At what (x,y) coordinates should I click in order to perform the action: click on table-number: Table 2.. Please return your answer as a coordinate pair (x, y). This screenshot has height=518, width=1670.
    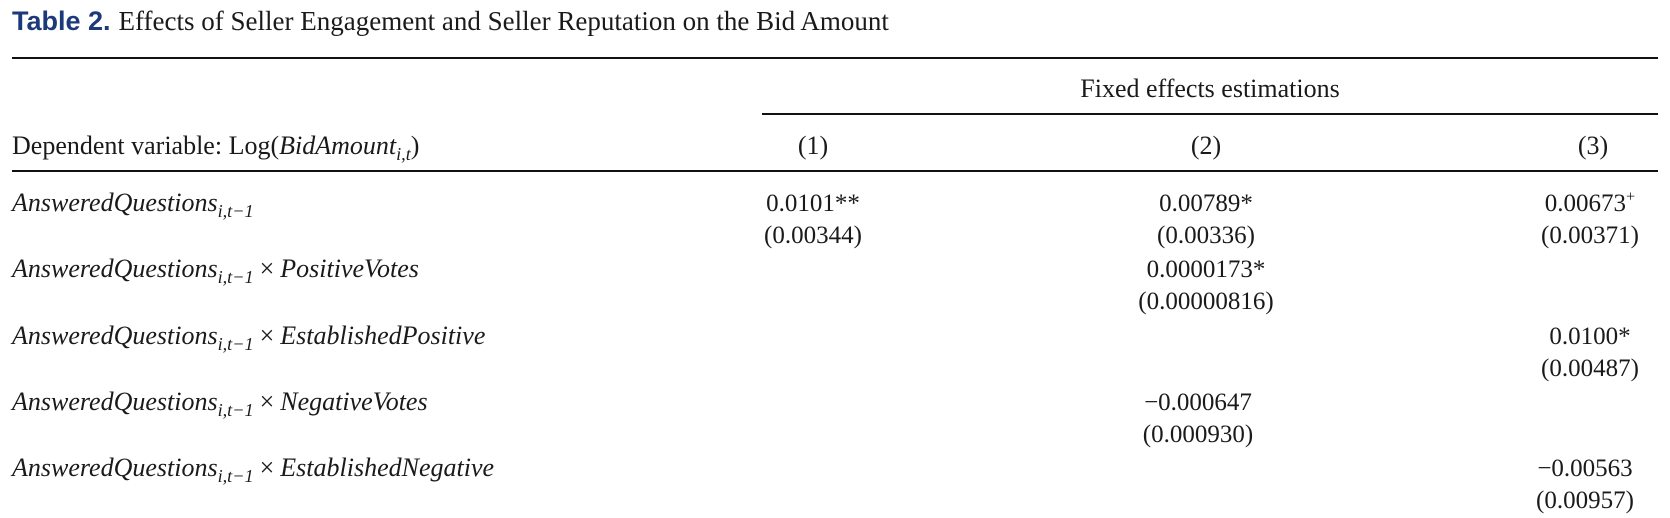
    Looking at the image, I should click on (61, 21).